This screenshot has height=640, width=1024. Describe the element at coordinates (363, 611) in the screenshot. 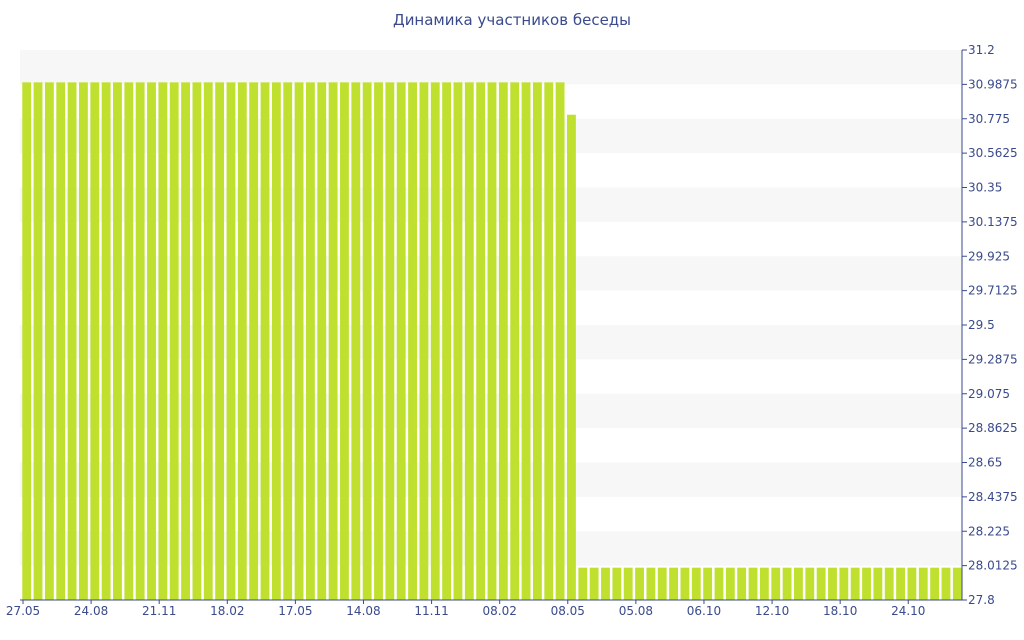

I see `x-tick-label: 14.08` at that location.